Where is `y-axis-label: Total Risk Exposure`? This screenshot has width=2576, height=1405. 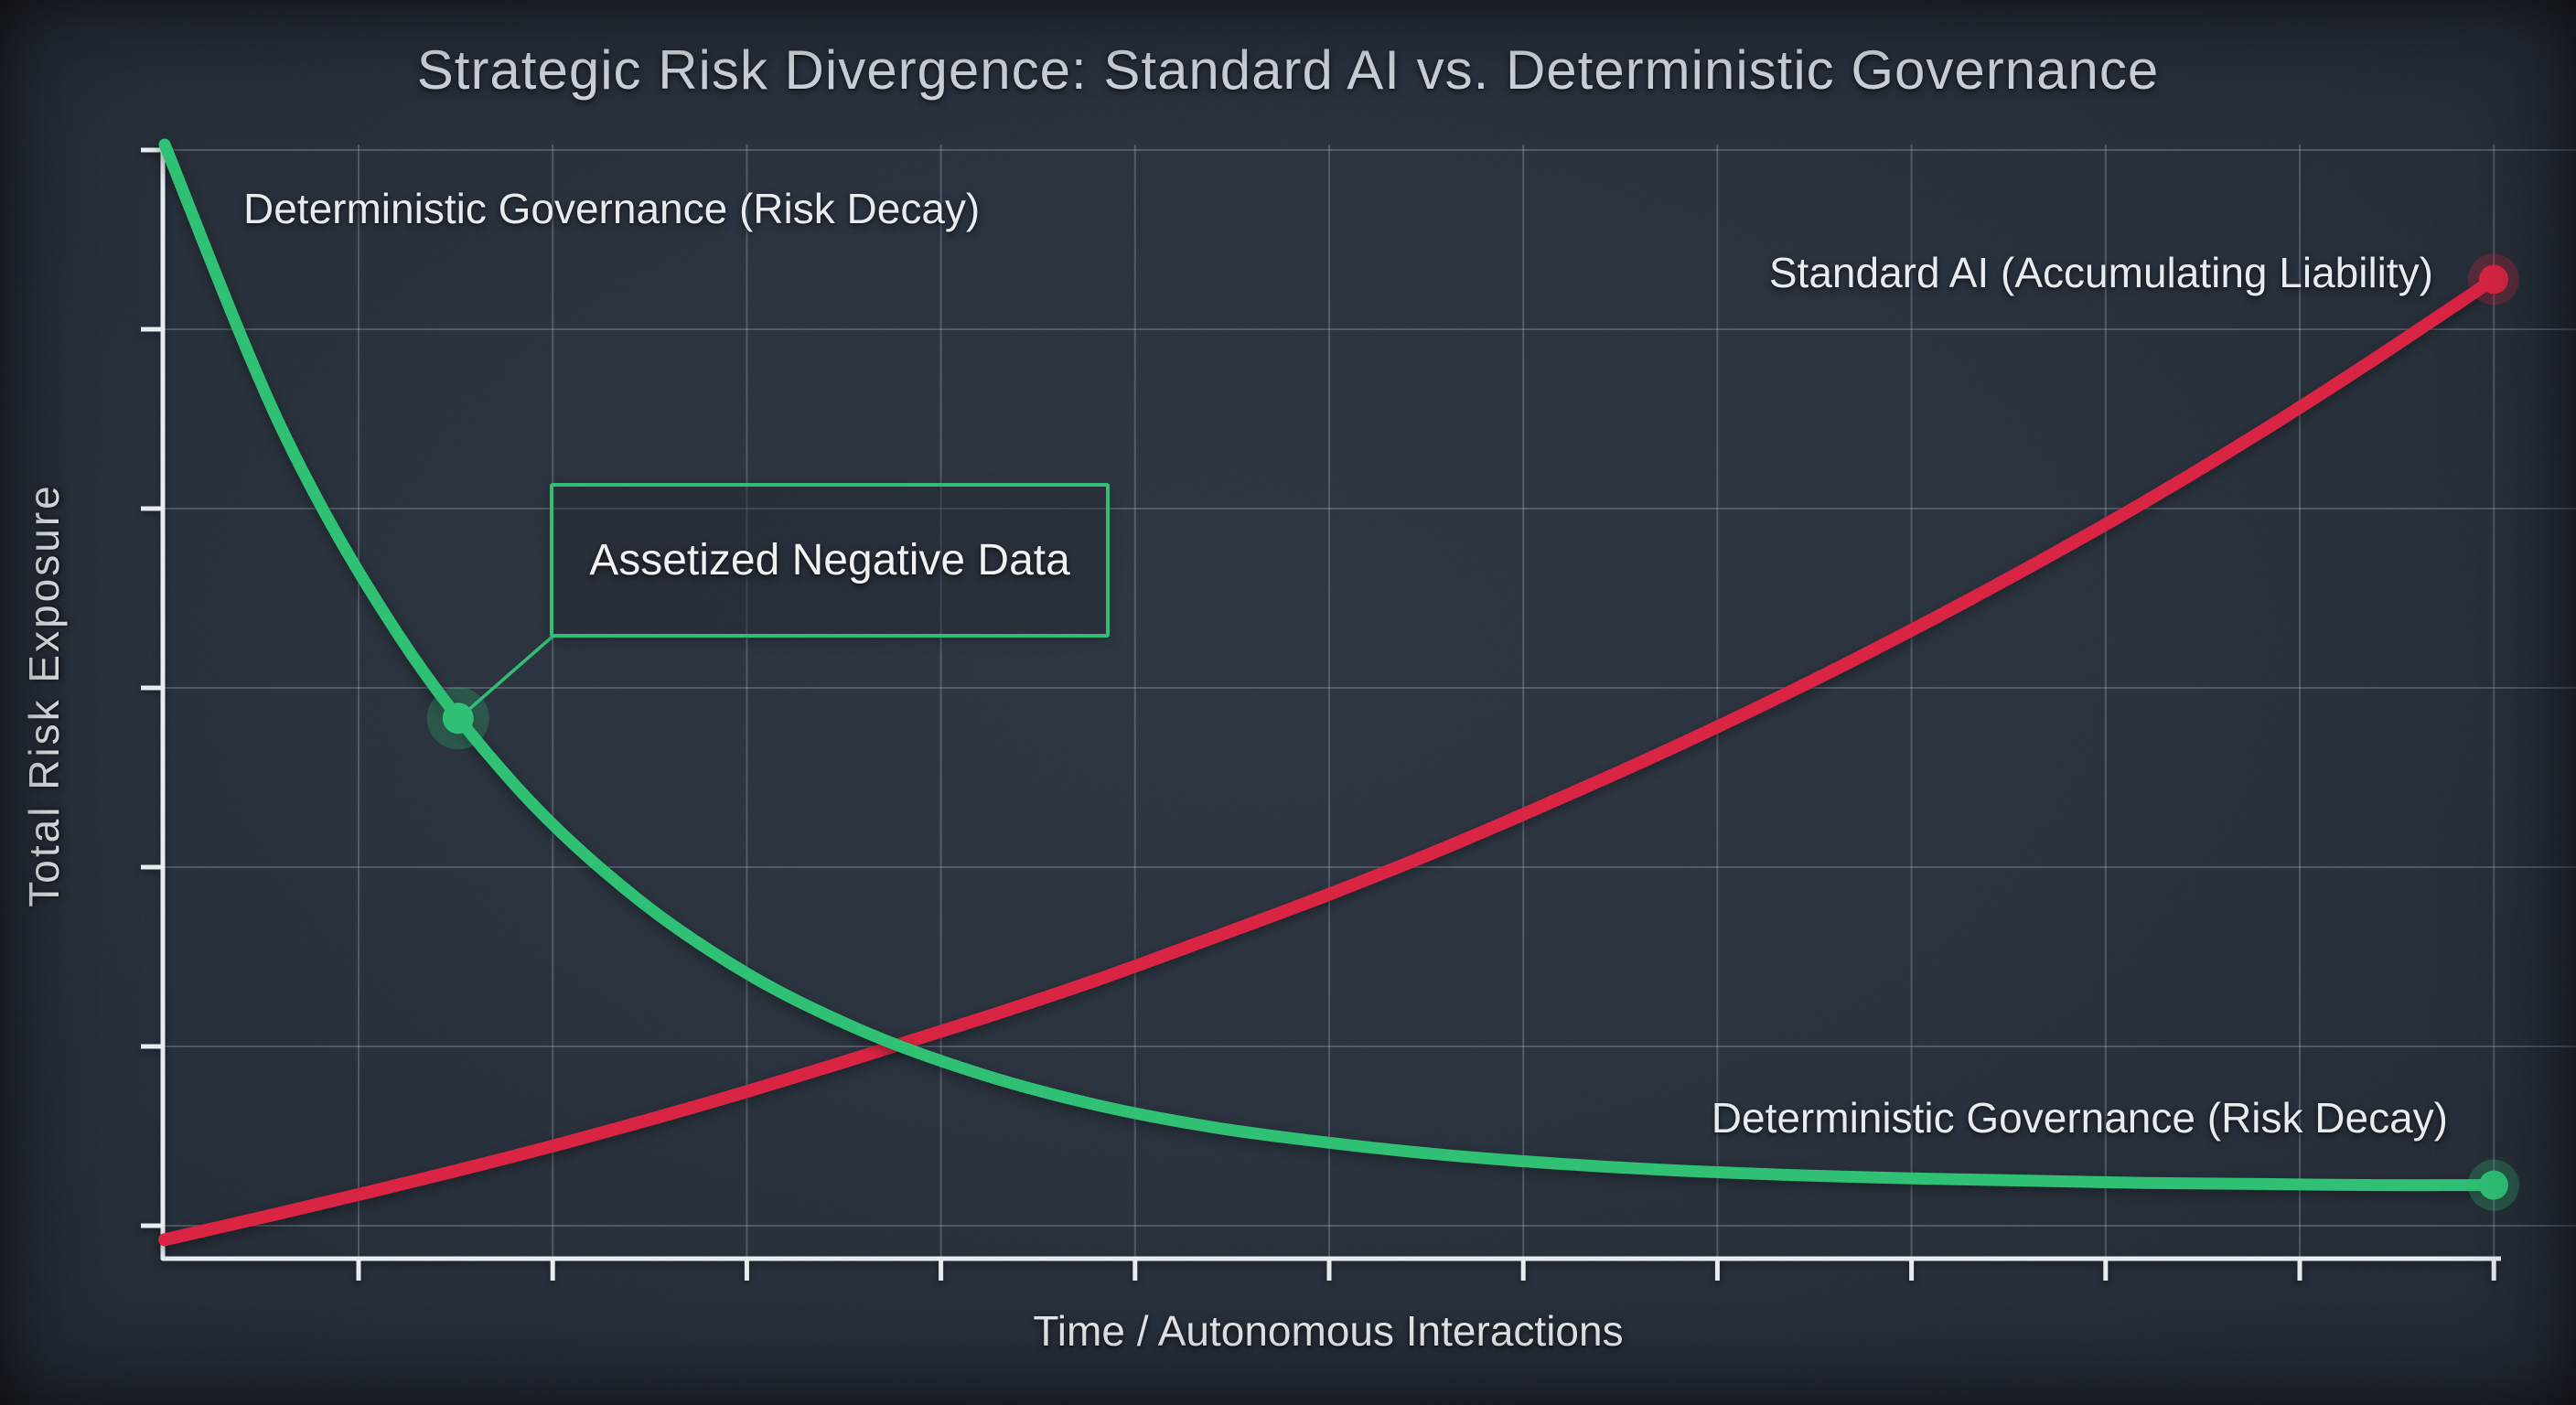 y-axis-label: Total Risk Exposure is located at coordinates (44, 695).